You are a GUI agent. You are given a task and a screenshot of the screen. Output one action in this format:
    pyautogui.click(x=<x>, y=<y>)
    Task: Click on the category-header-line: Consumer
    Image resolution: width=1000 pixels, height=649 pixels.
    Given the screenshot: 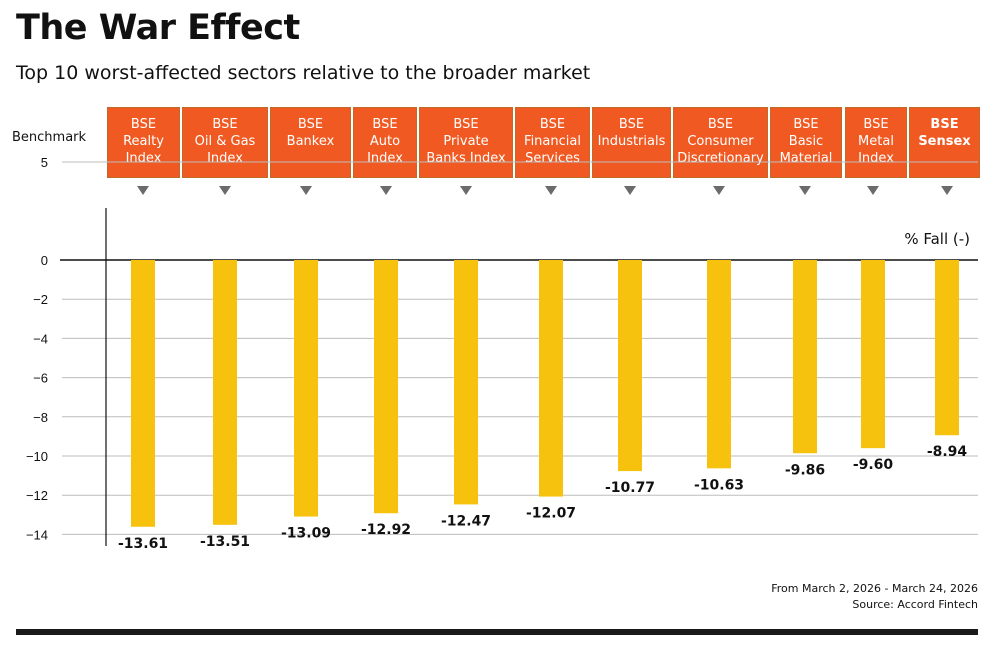 What is the action you would take?
    pyautogui.click(x=720, y=141)
    